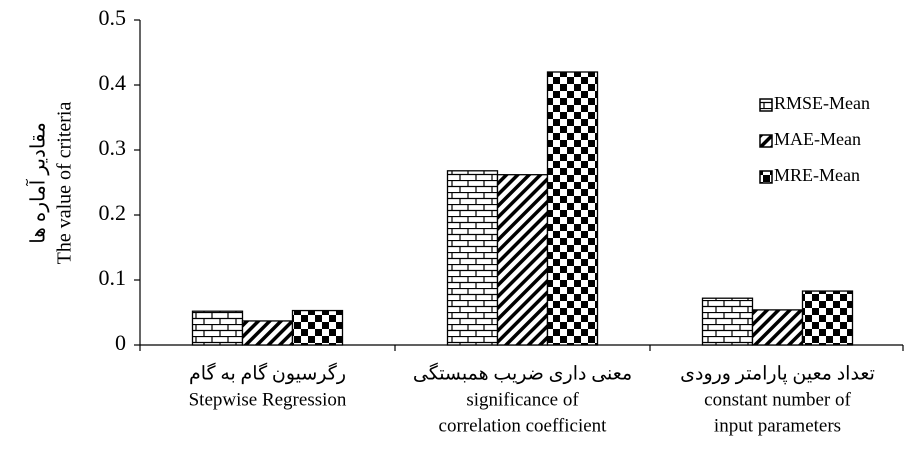 The image size is (905, 455). I want to click on x-tick-label: تعداد معین پارامتر ورودی, so click(777, 373).